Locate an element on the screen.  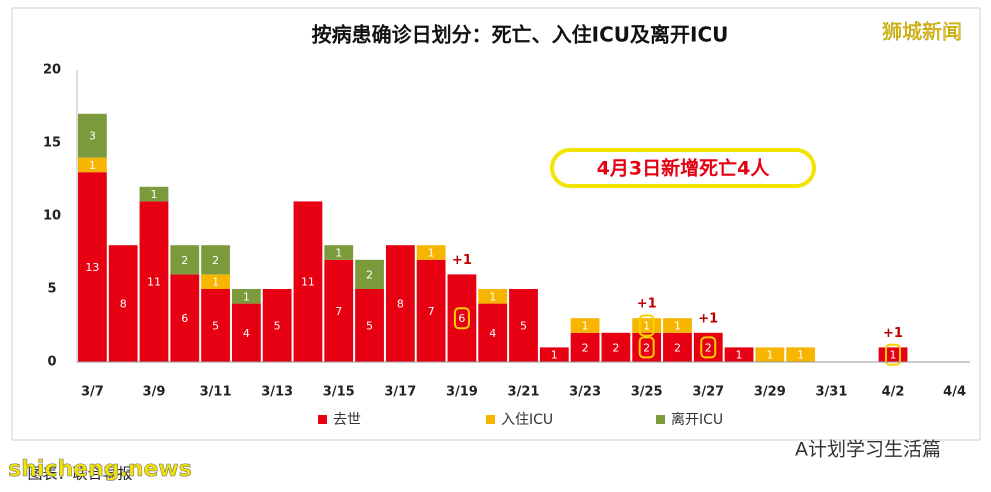
legend-label: 离开ICU is located at coordinates (697, 419).